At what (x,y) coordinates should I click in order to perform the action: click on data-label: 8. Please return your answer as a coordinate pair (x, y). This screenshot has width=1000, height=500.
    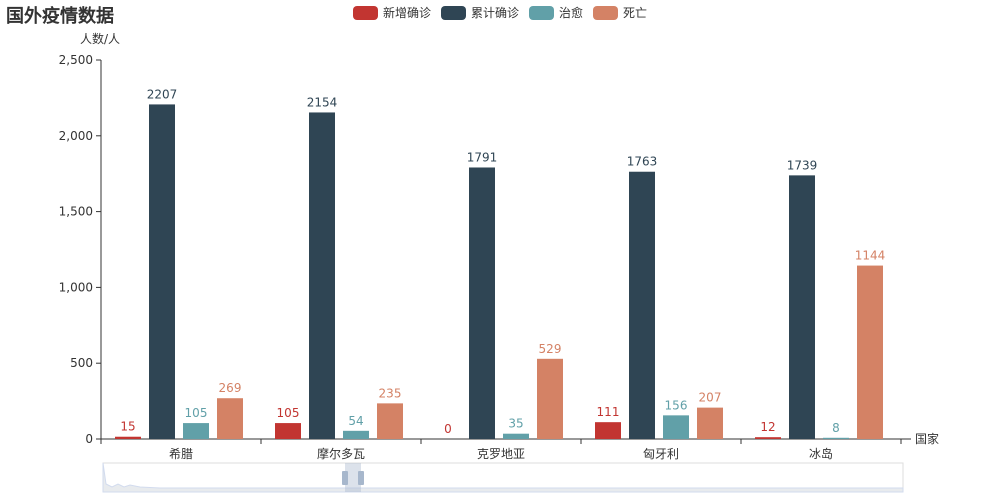
    Looking at the image, I should click on (836, 428).